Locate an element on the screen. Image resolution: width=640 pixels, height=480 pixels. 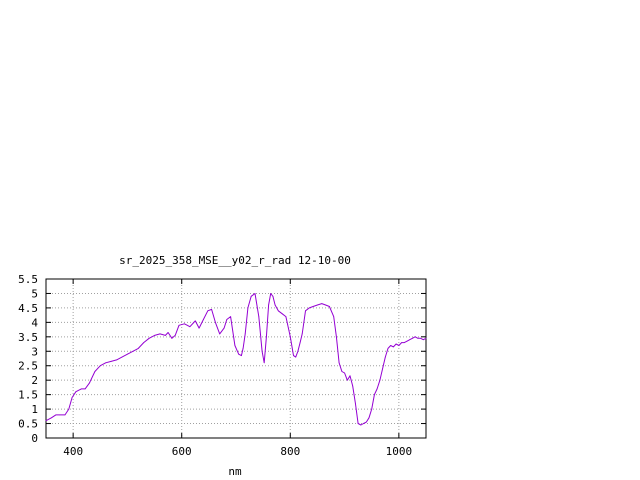
x-tick-label: 800 is located at coordinates (290, 451).